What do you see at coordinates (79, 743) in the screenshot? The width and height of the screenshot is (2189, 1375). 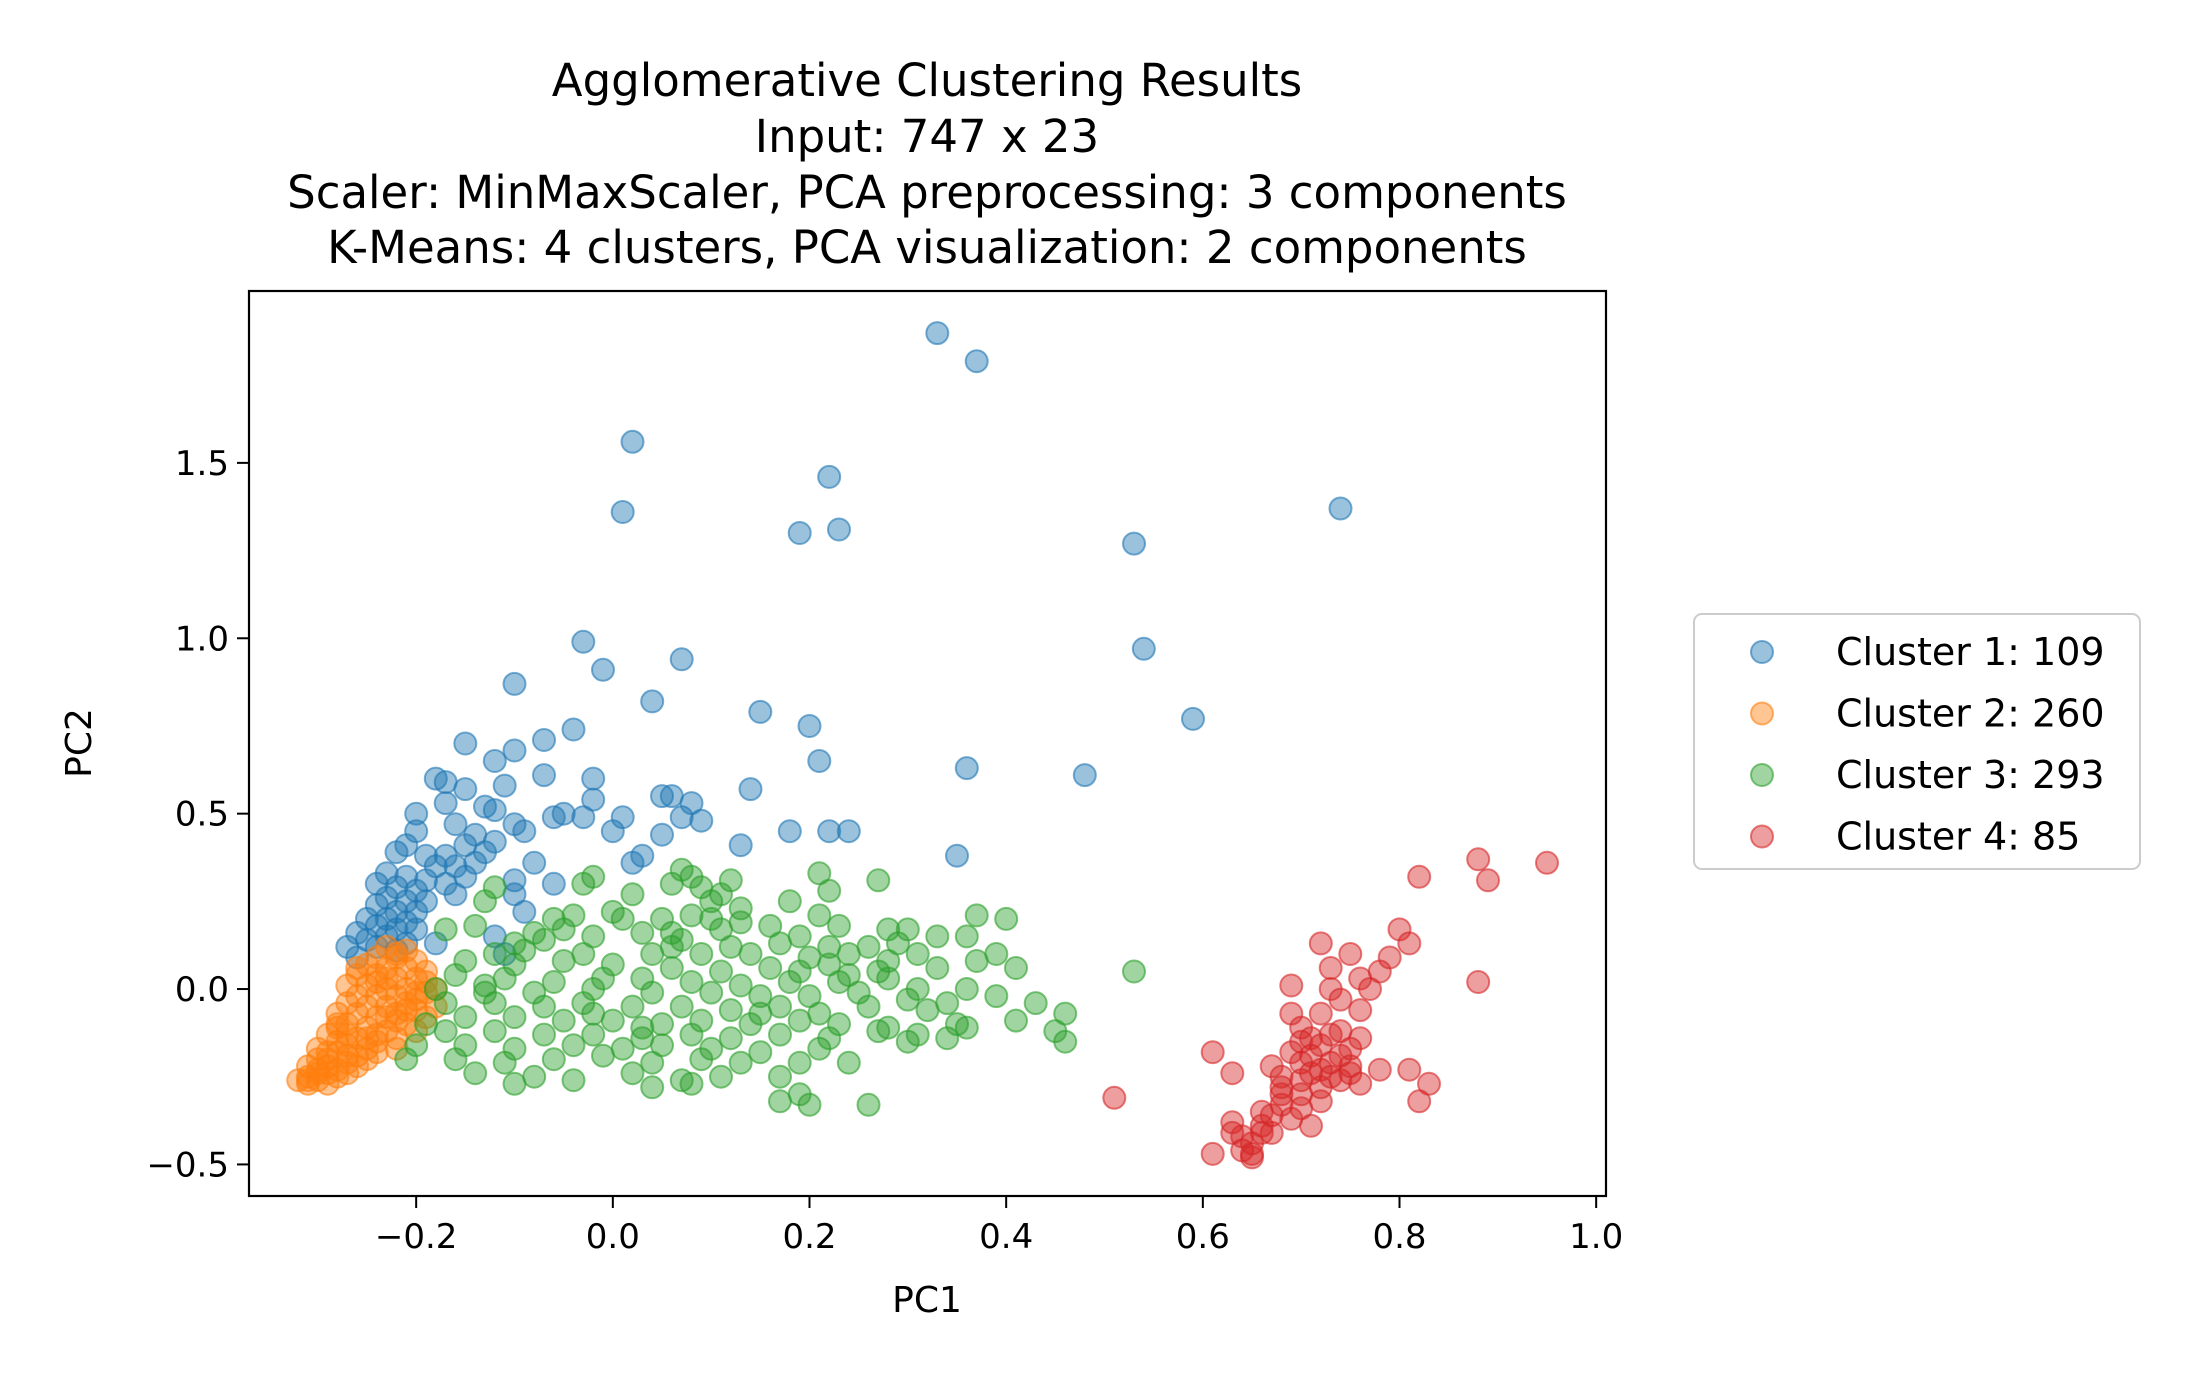 I see `y-axis-label: PC2` at bounding box center [79, 743].